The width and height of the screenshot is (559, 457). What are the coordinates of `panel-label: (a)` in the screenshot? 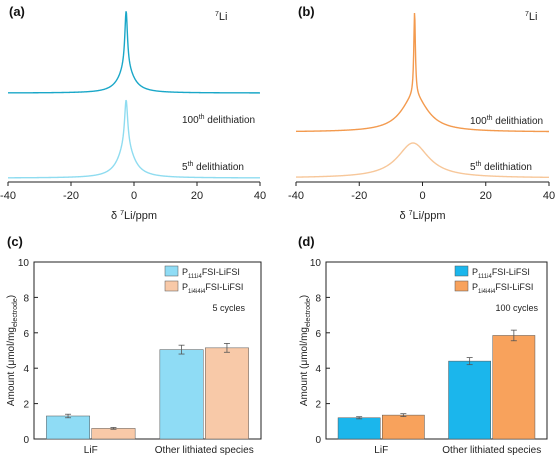 It's located at (17, 11).